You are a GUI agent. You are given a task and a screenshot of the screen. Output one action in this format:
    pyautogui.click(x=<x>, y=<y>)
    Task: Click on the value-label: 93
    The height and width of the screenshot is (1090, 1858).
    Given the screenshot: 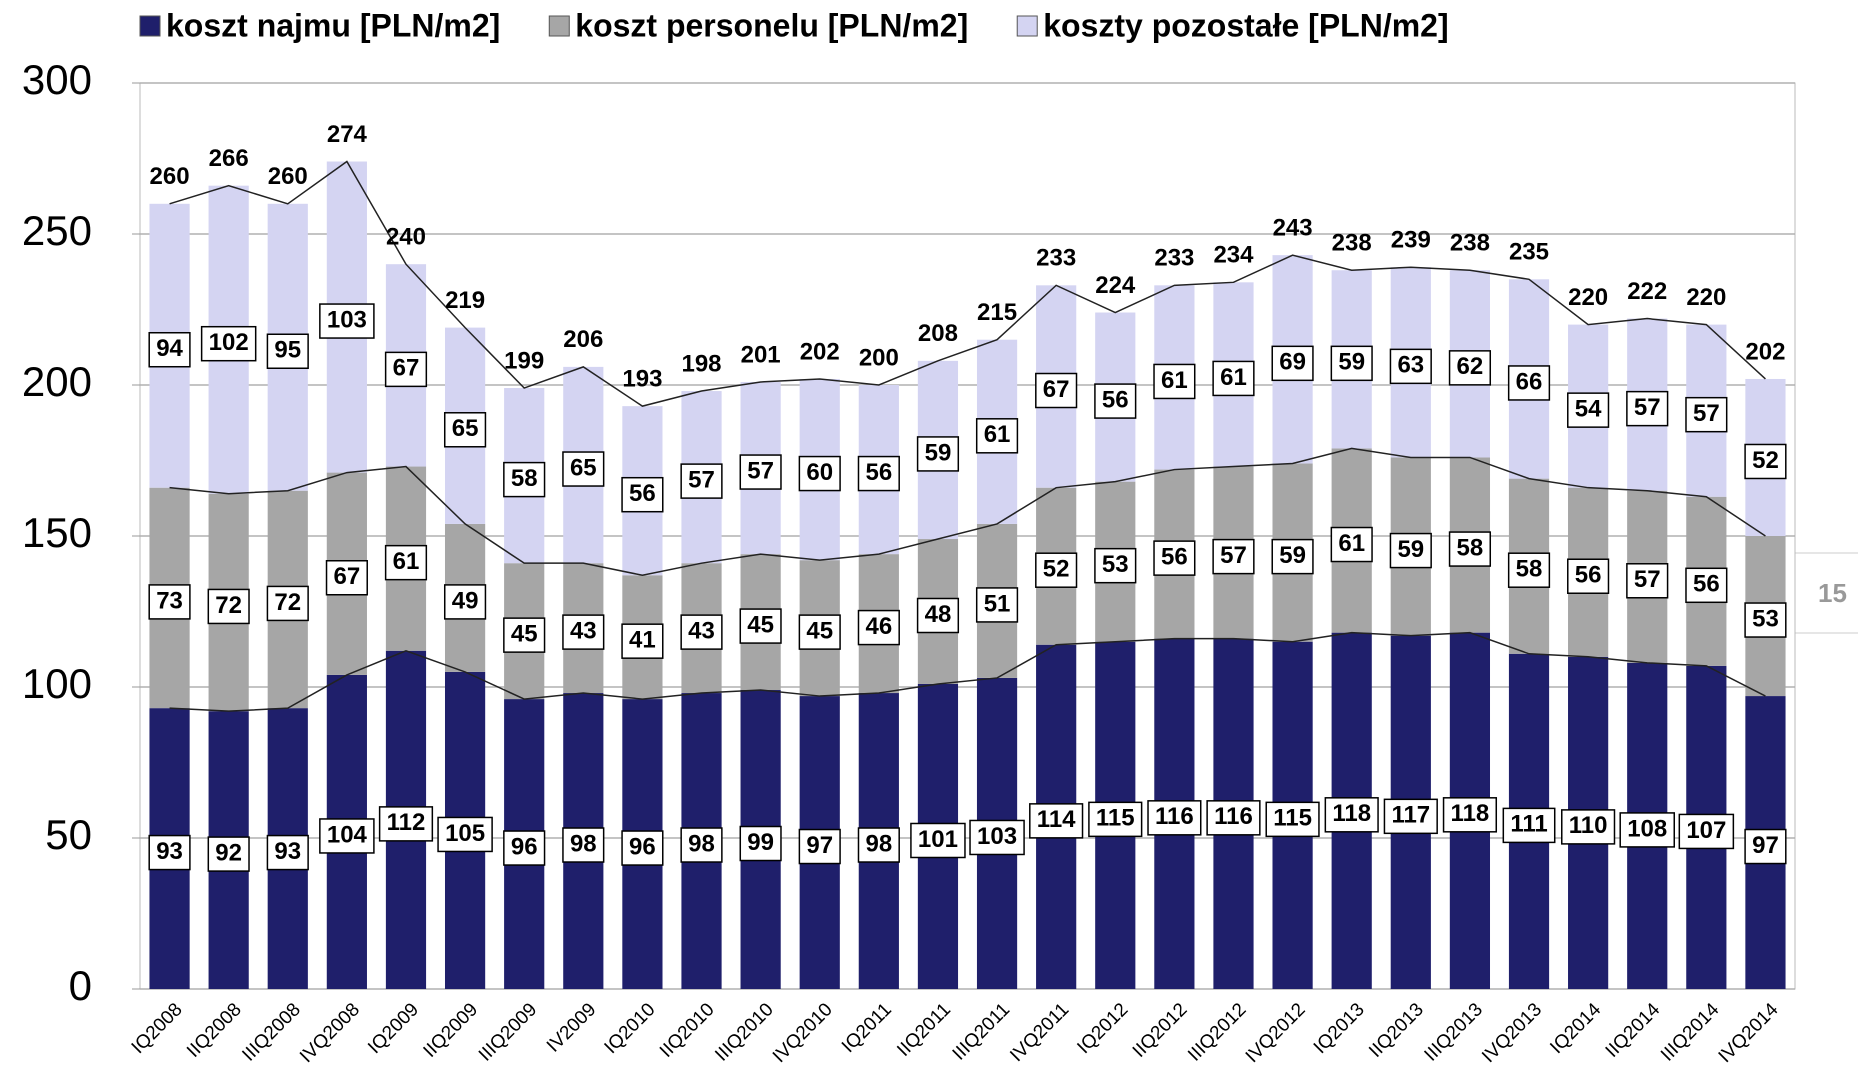 What is the action you would take?
    pyautogui.click(x=287, y=852)
    